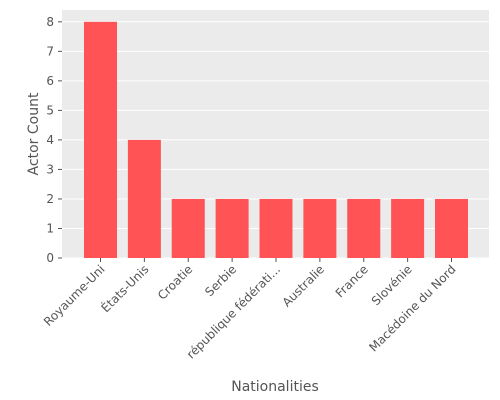 The height and width of the screenshot is (400, 500). I want to click on y-tick-label: 4, so click(50, 140).